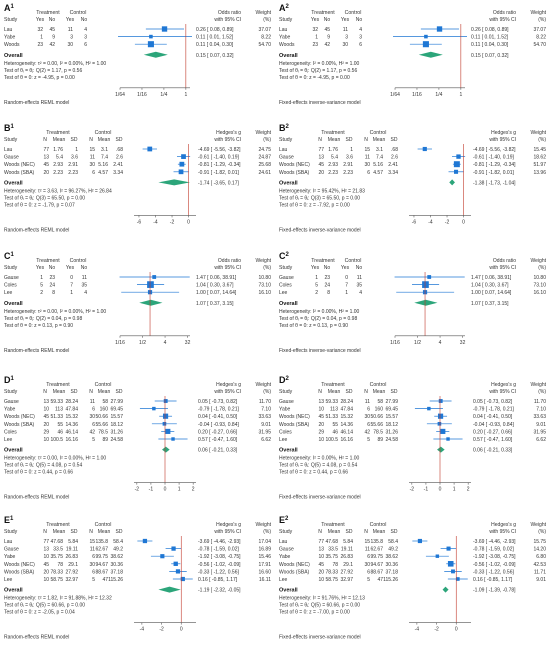 This screenshot has height=665, width=550. Describe the element at coordinates (218, 432) in the screenshot. I see `study-ci-text: 0.20 [ -0.27, 0.66]` at that location.